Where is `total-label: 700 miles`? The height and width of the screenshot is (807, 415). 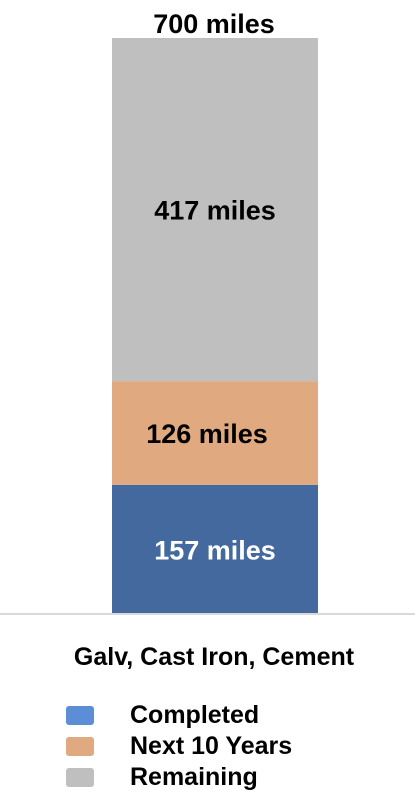
total-label: 700 miles is located at coordinates (214, 24).